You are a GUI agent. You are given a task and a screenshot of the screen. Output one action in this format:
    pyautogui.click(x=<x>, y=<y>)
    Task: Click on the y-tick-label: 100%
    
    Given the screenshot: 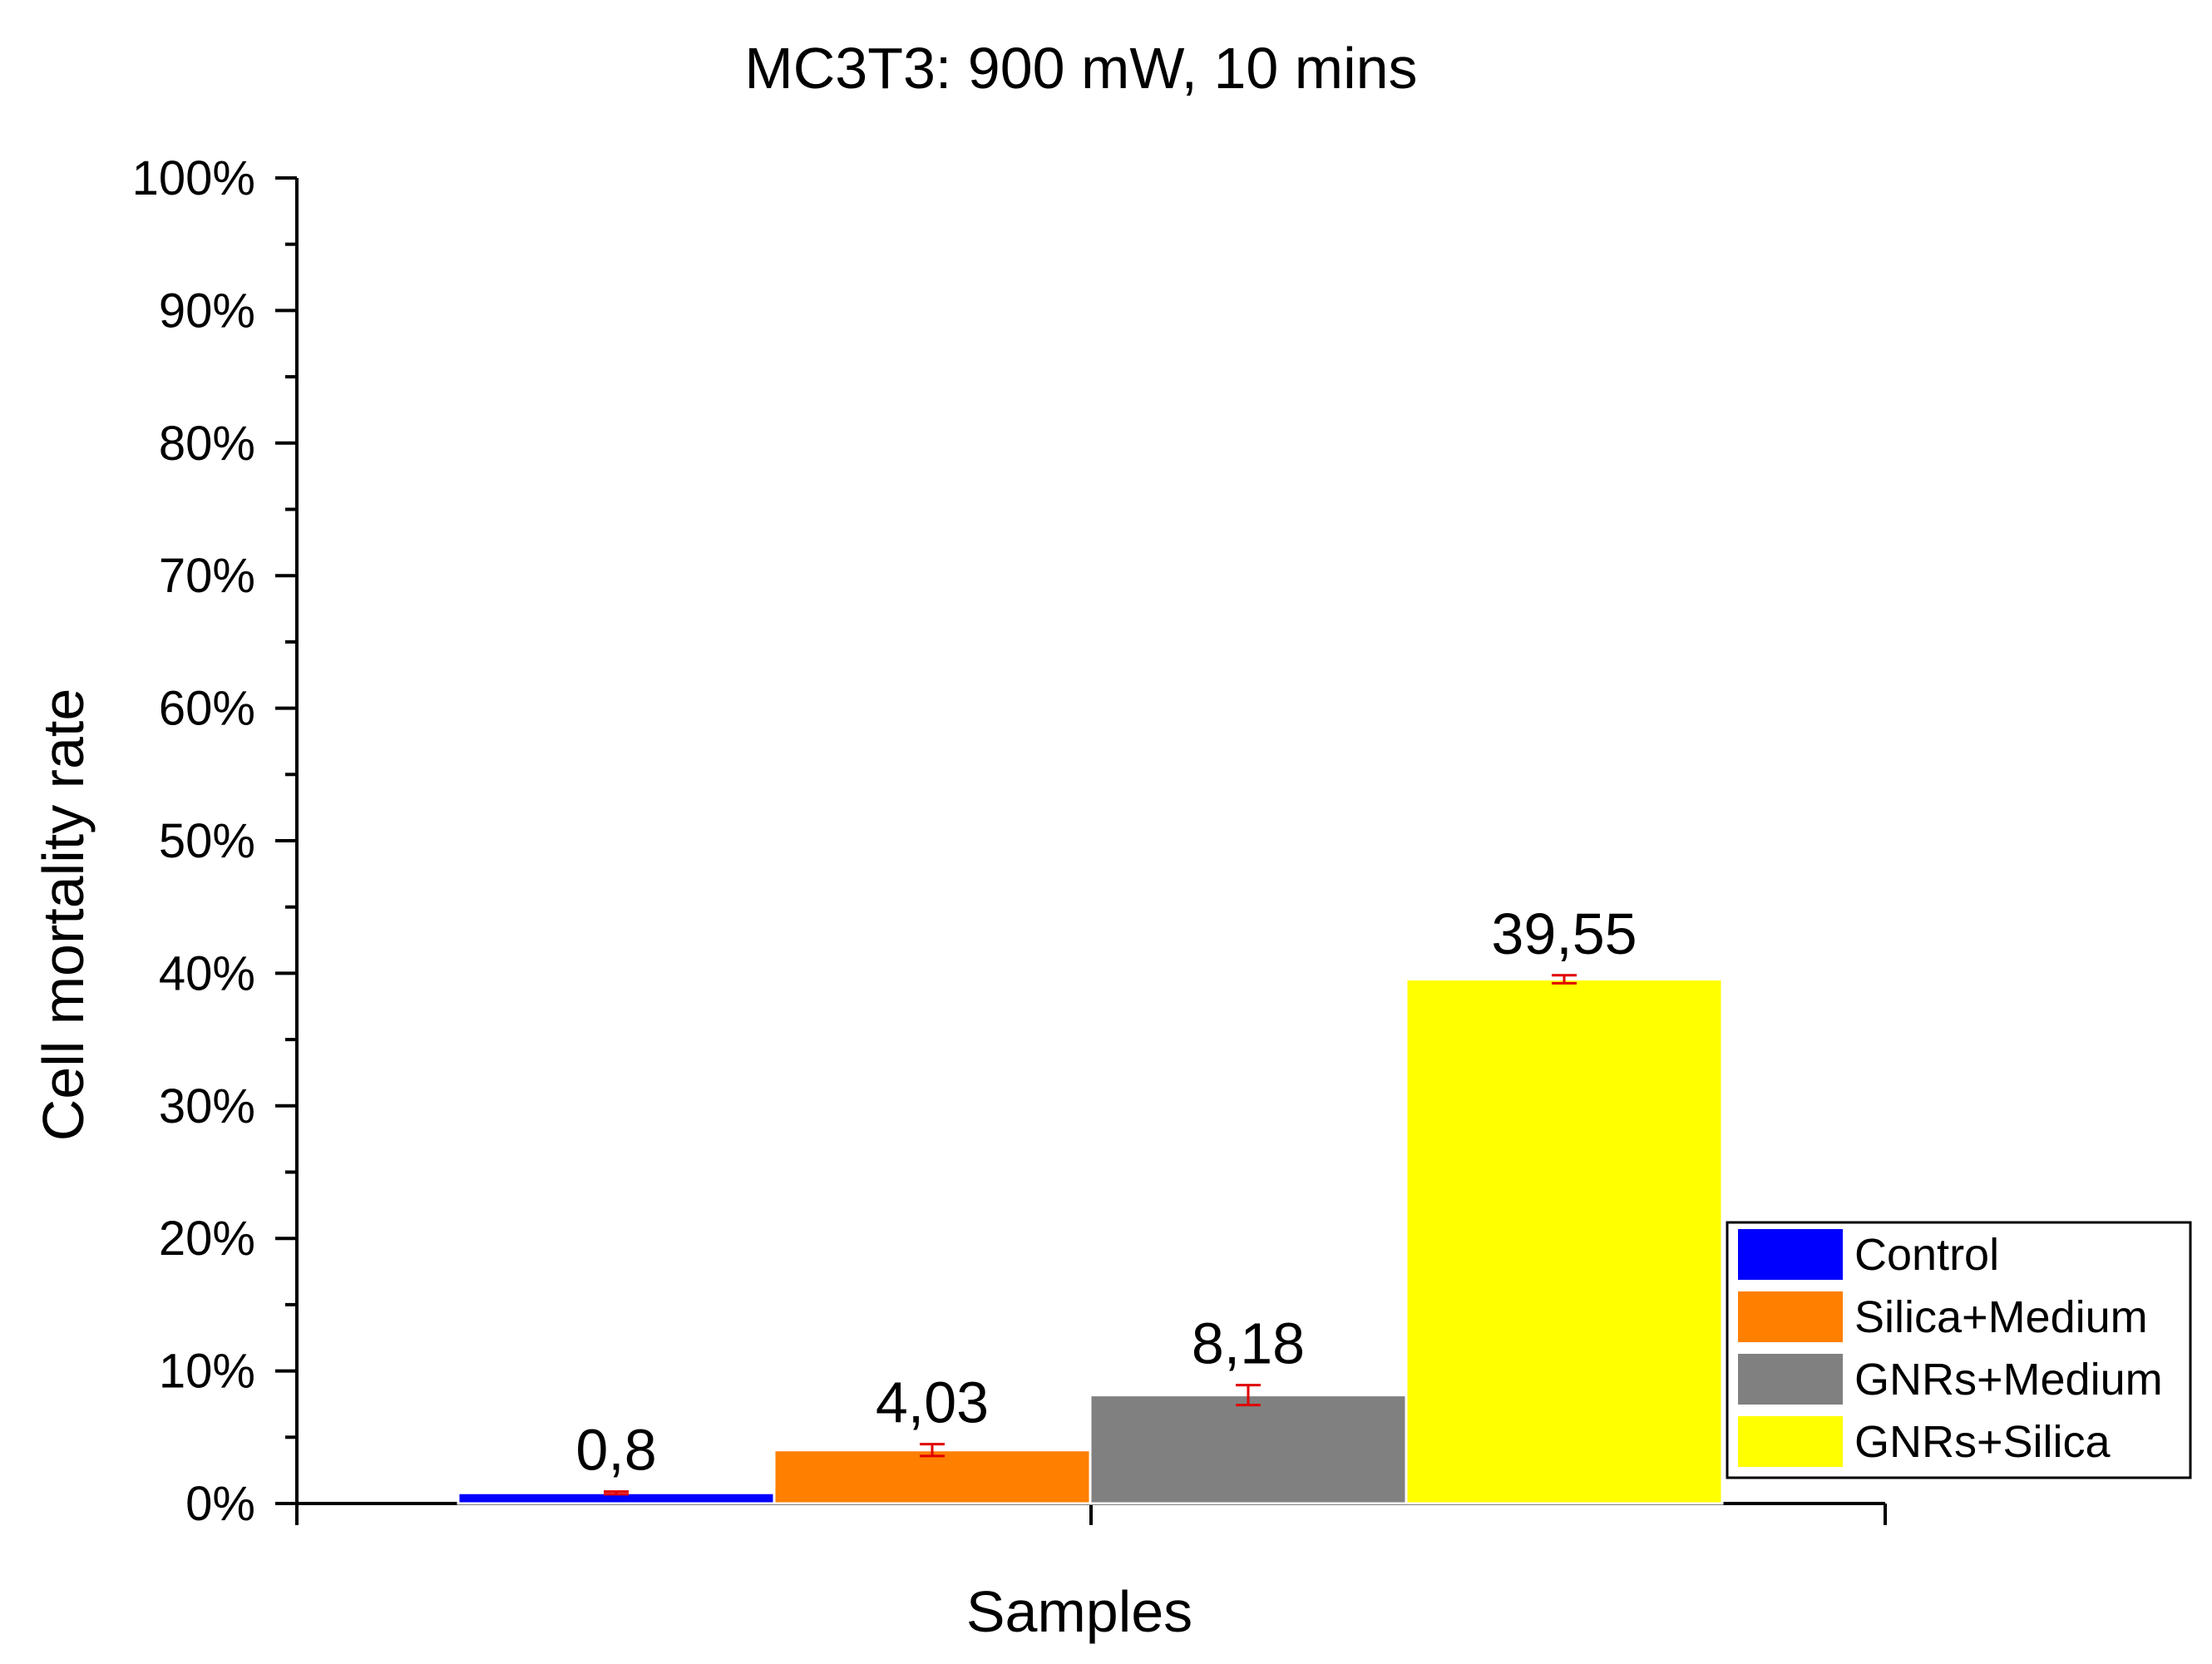 What is the action you would take?
    pyautogui.click(x=193, y=178)
    